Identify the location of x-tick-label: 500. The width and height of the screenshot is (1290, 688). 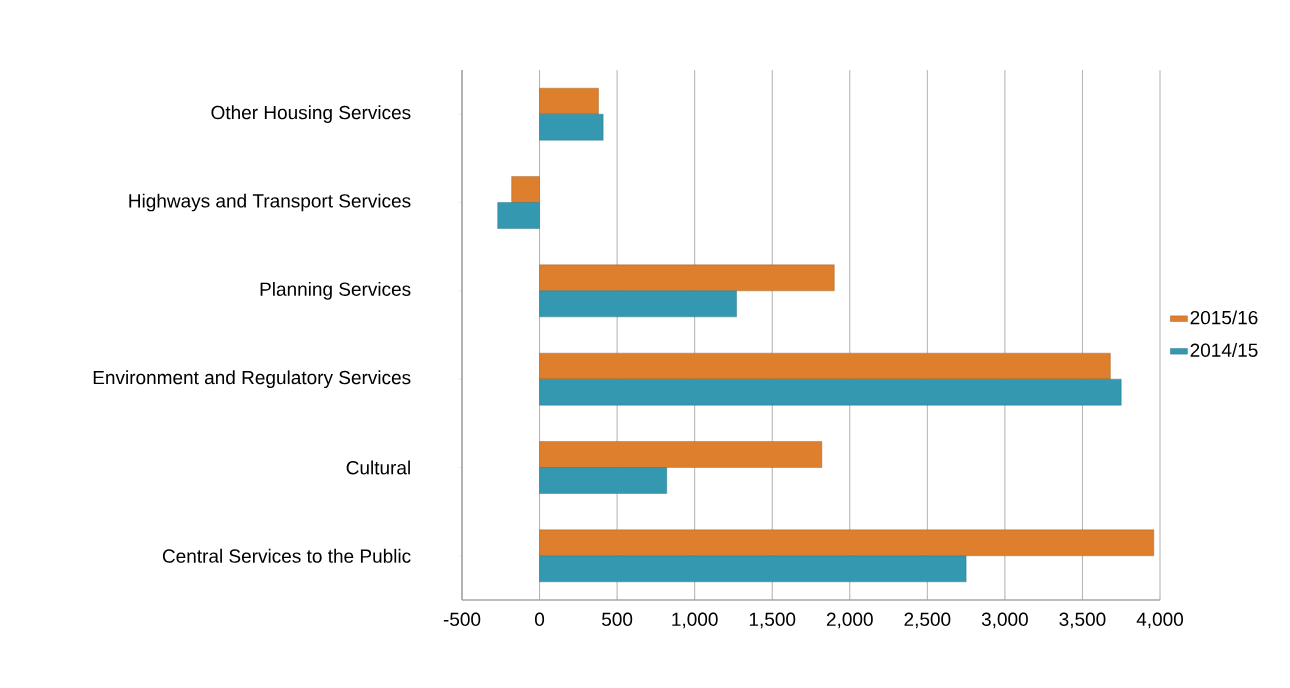
(617, 619).